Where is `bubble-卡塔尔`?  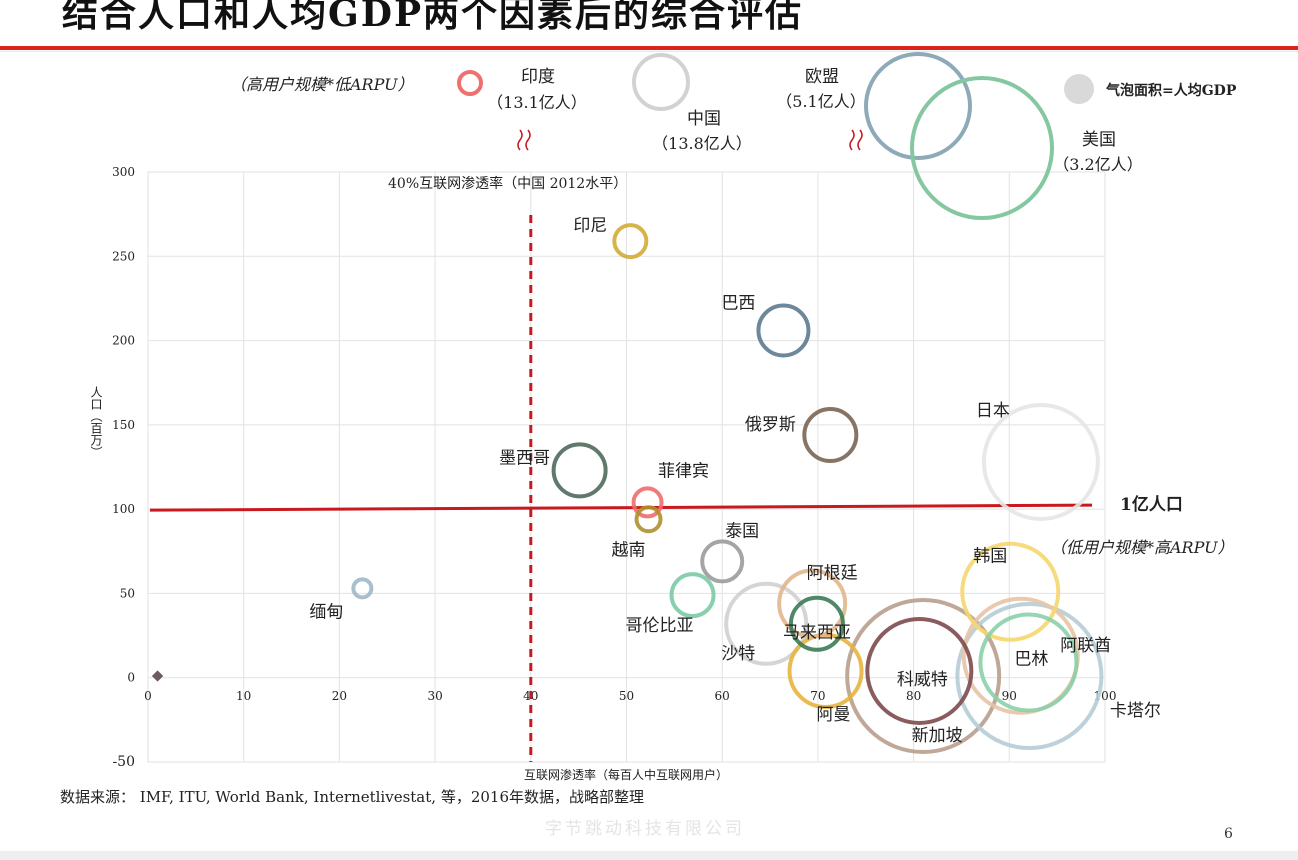 bubble-卡塔尔 is located at coordinates (1029, 676).